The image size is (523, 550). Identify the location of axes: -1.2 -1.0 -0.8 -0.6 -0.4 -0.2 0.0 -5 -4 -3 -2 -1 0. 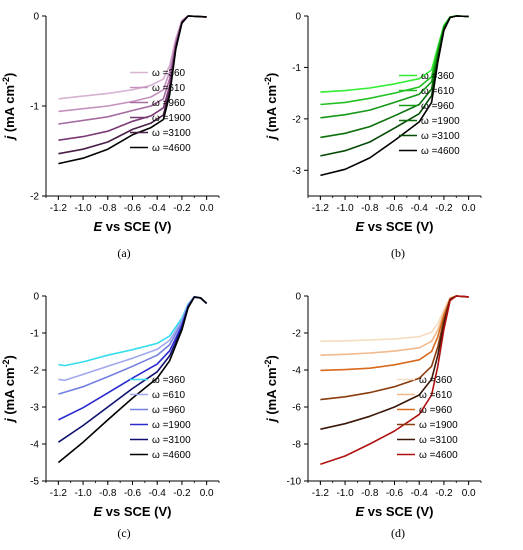
(125, 395).